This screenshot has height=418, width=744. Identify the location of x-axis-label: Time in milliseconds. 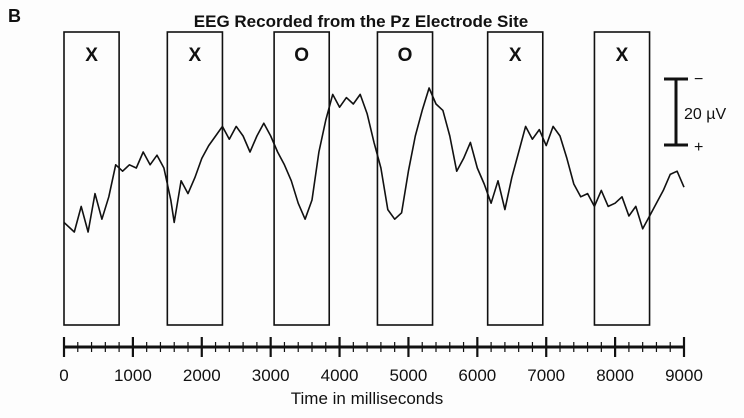
(367, 398).